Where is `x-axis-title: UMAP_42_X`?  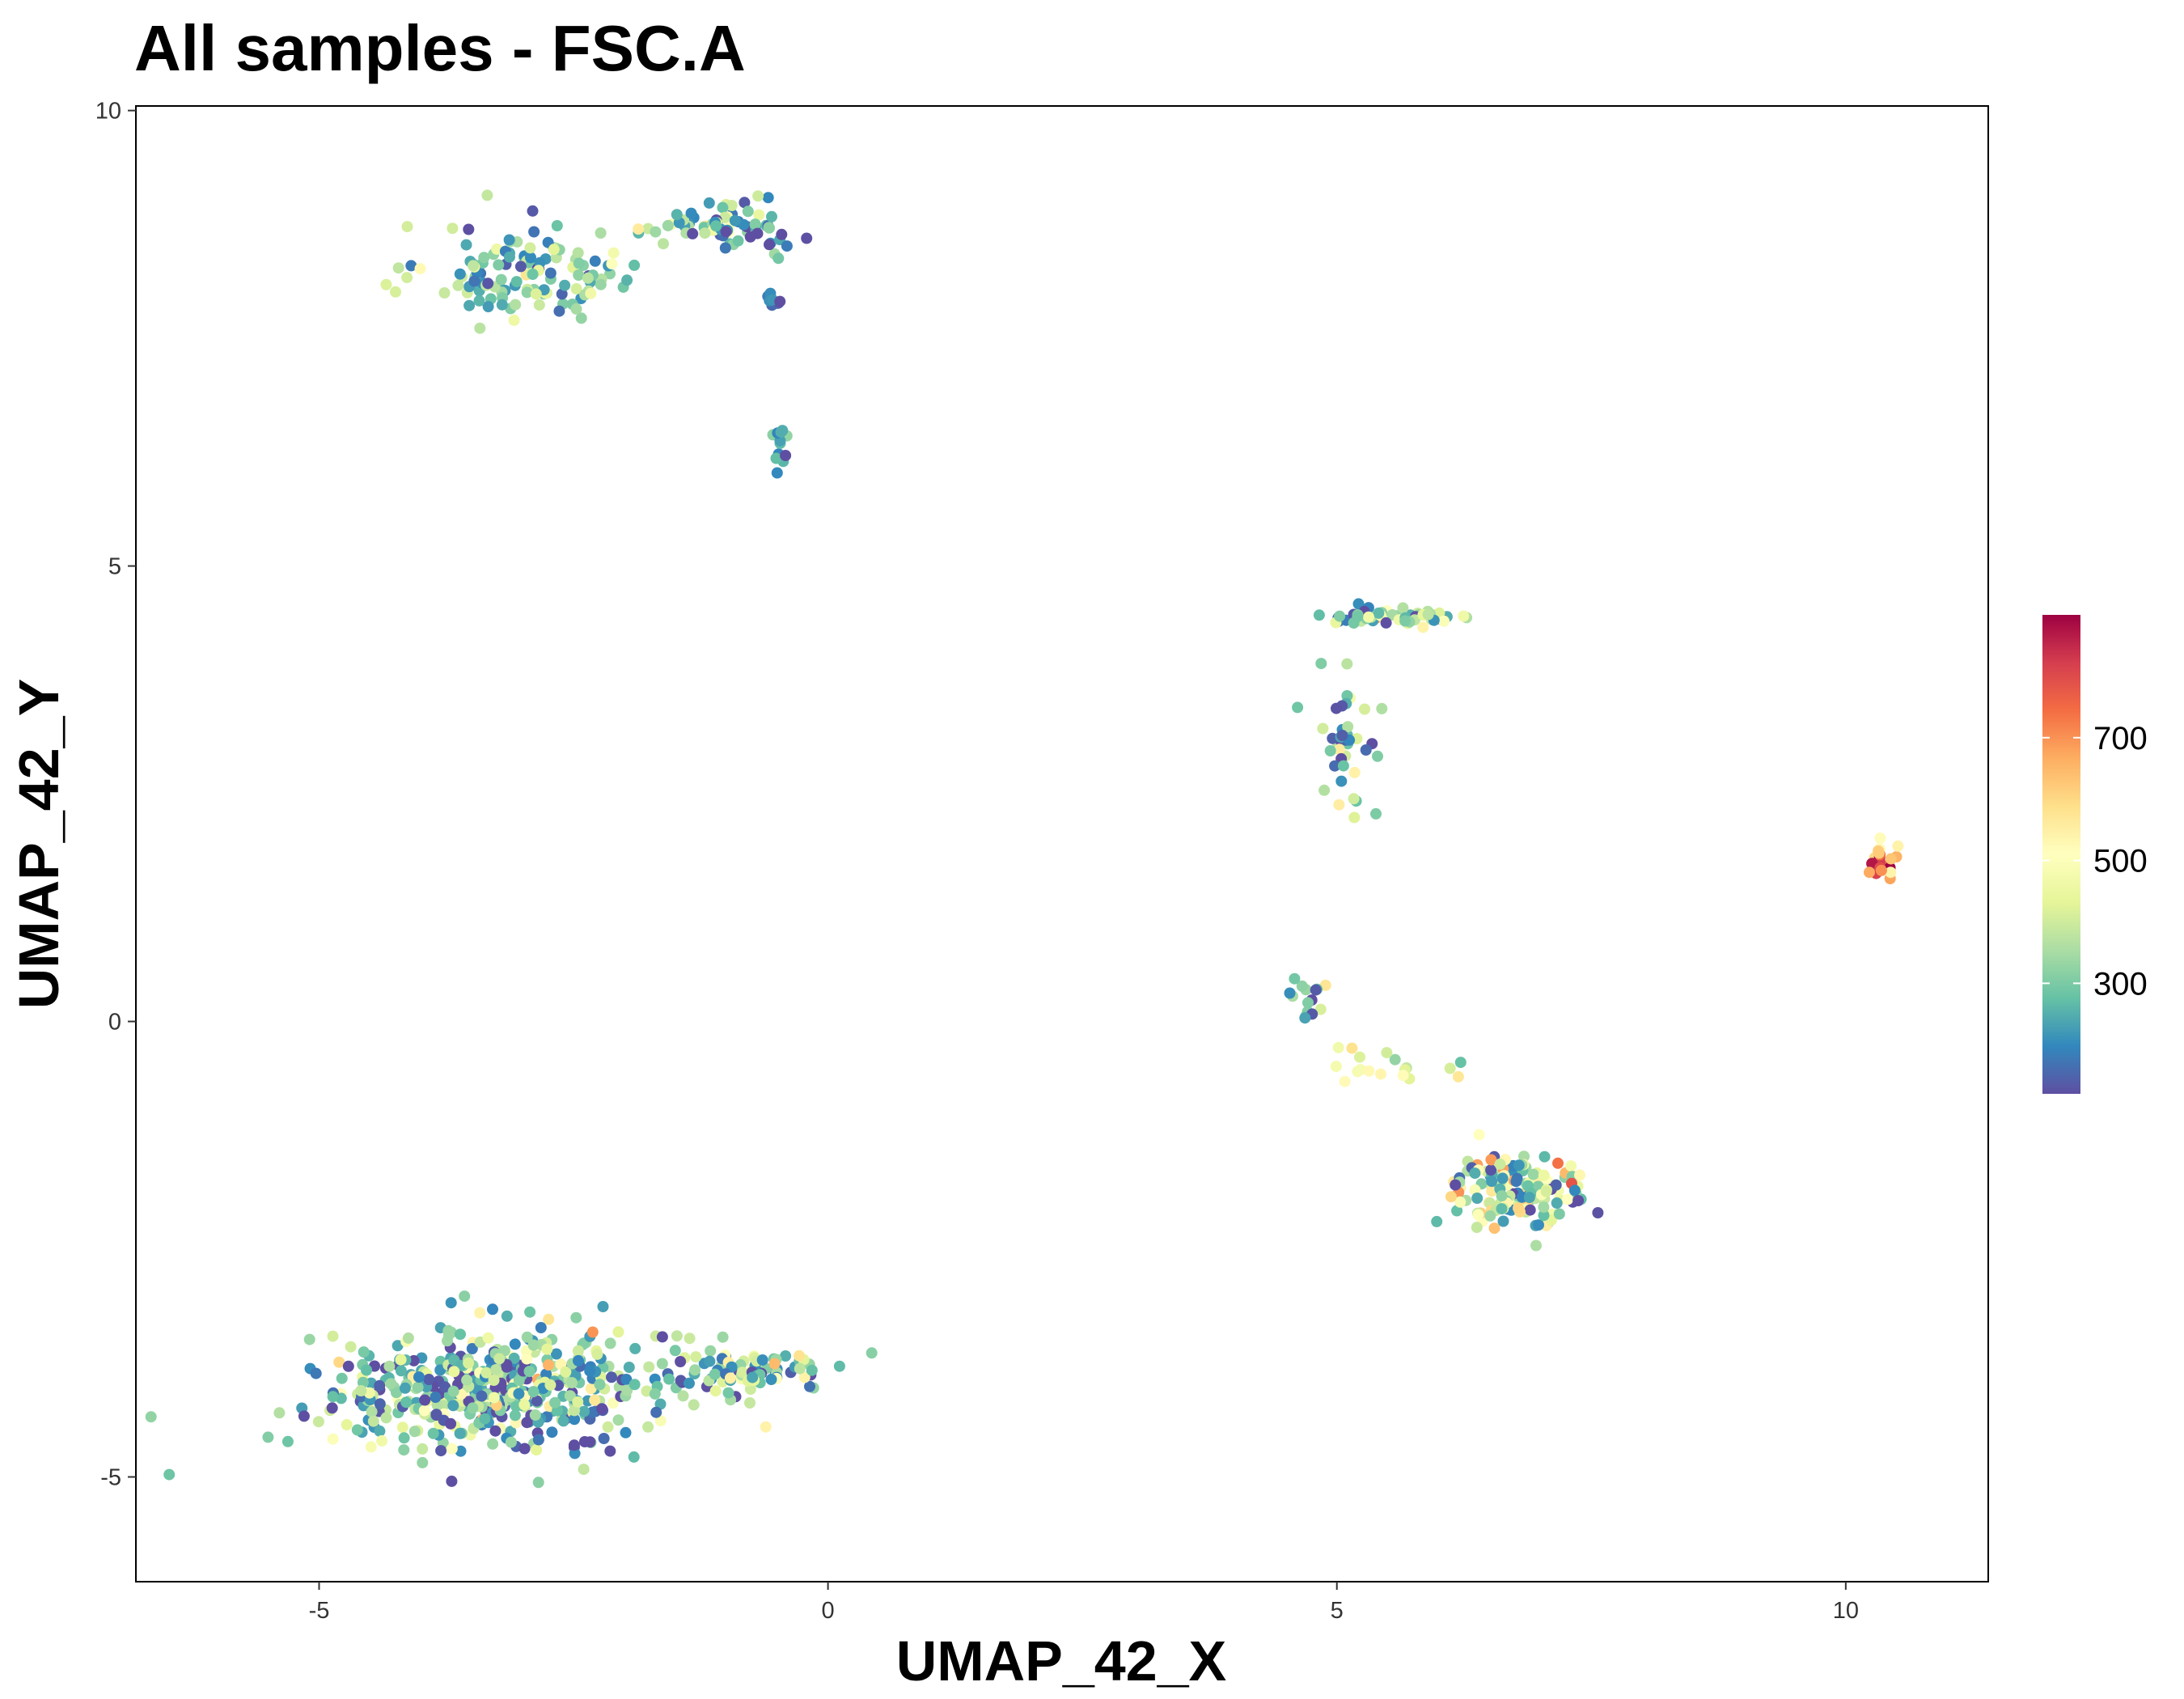 x-axis-title: UMAP_42_X is located at coordinates (1061, 1661).